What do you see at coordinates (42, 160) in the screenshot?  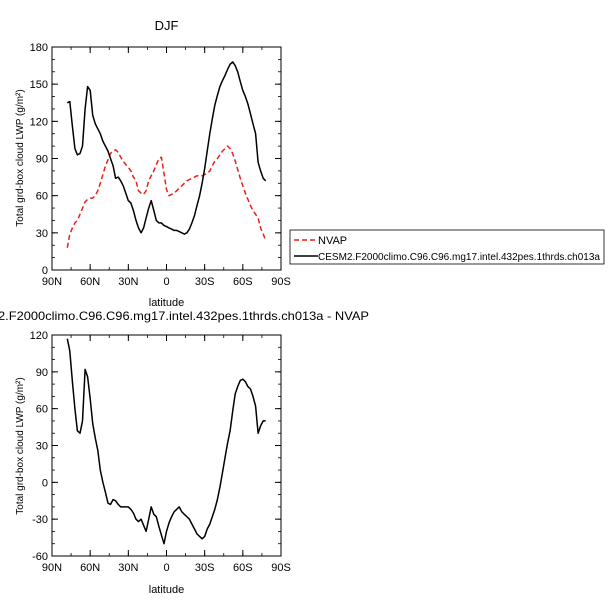 I see `top-chart-ytick-label: 90` at bounding box center [42, 160].